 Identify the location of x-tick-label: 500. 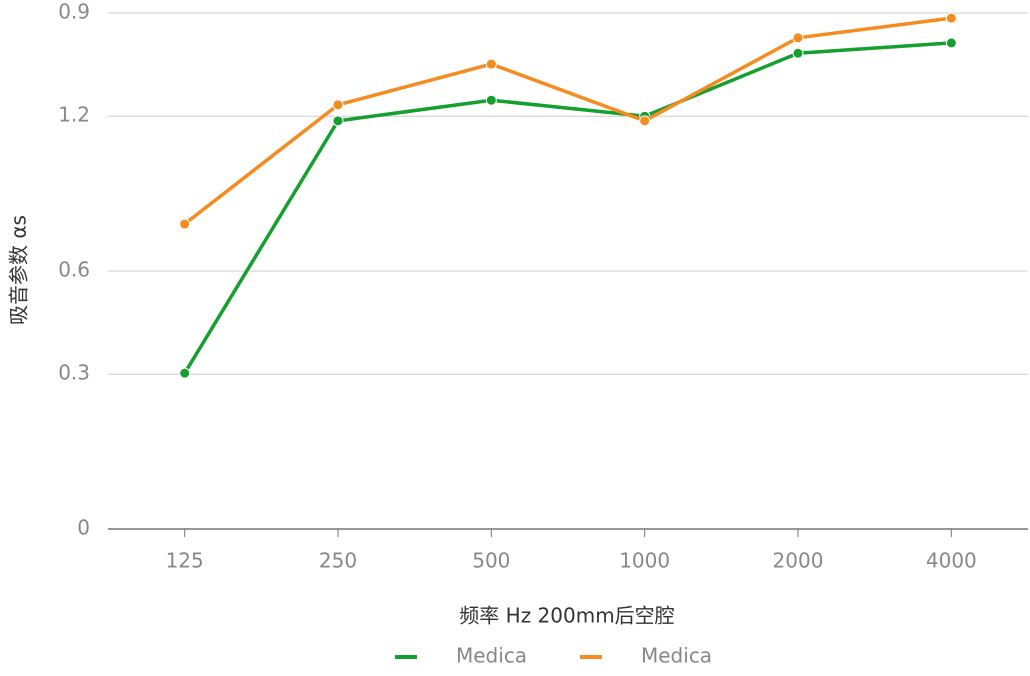
(491, 561).